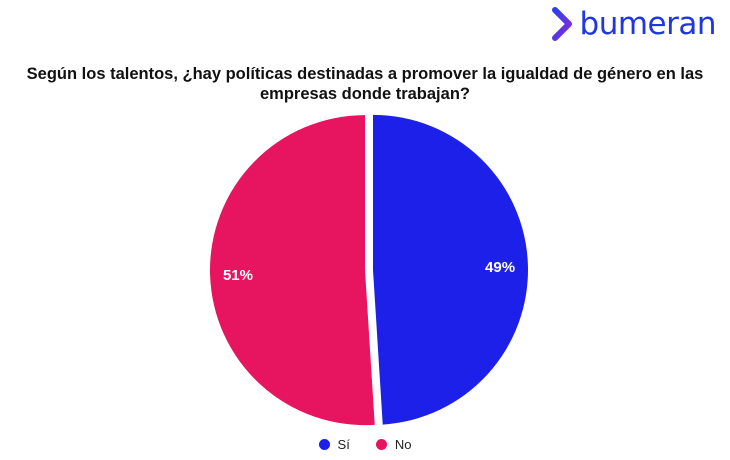 Image resolution: width=730 pixels, height=460 pixels. Describe the element at coordinates (238, 275) in the screenshot. I see `pie-label-no: 51%` at that location.